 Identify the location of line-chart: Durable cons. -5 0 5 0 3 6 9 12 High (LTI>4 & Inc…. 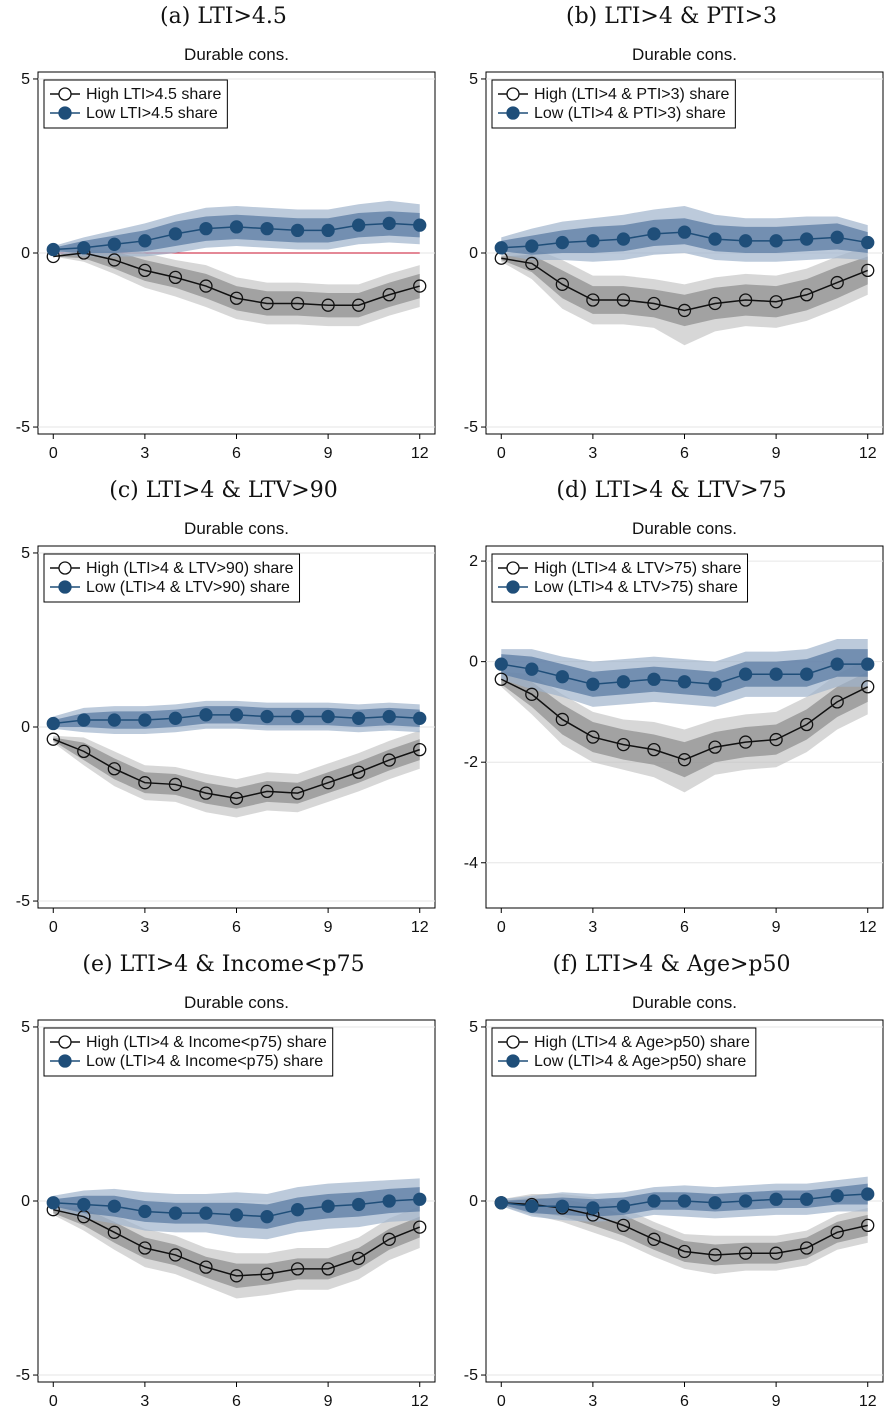
(226, 1201).